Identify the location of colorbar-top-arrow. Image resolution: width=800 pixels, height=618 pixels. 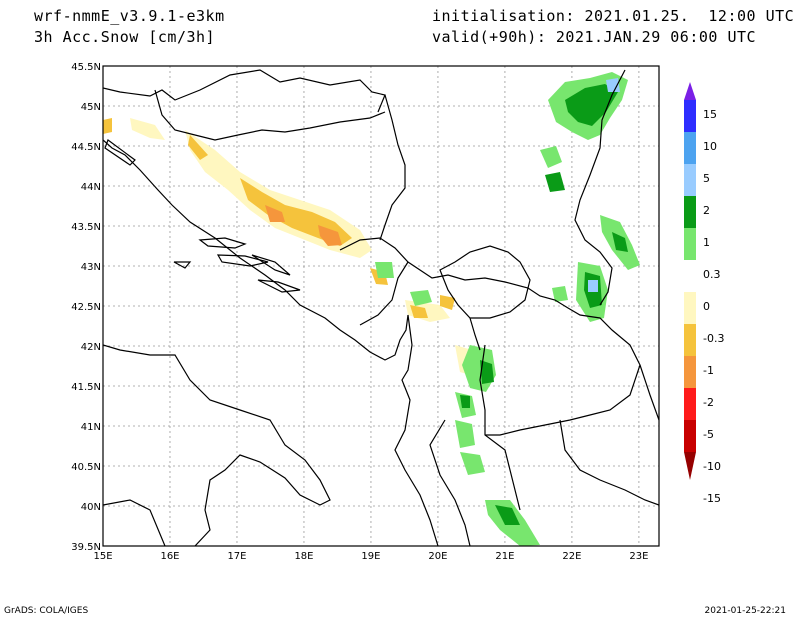
(690, 91).